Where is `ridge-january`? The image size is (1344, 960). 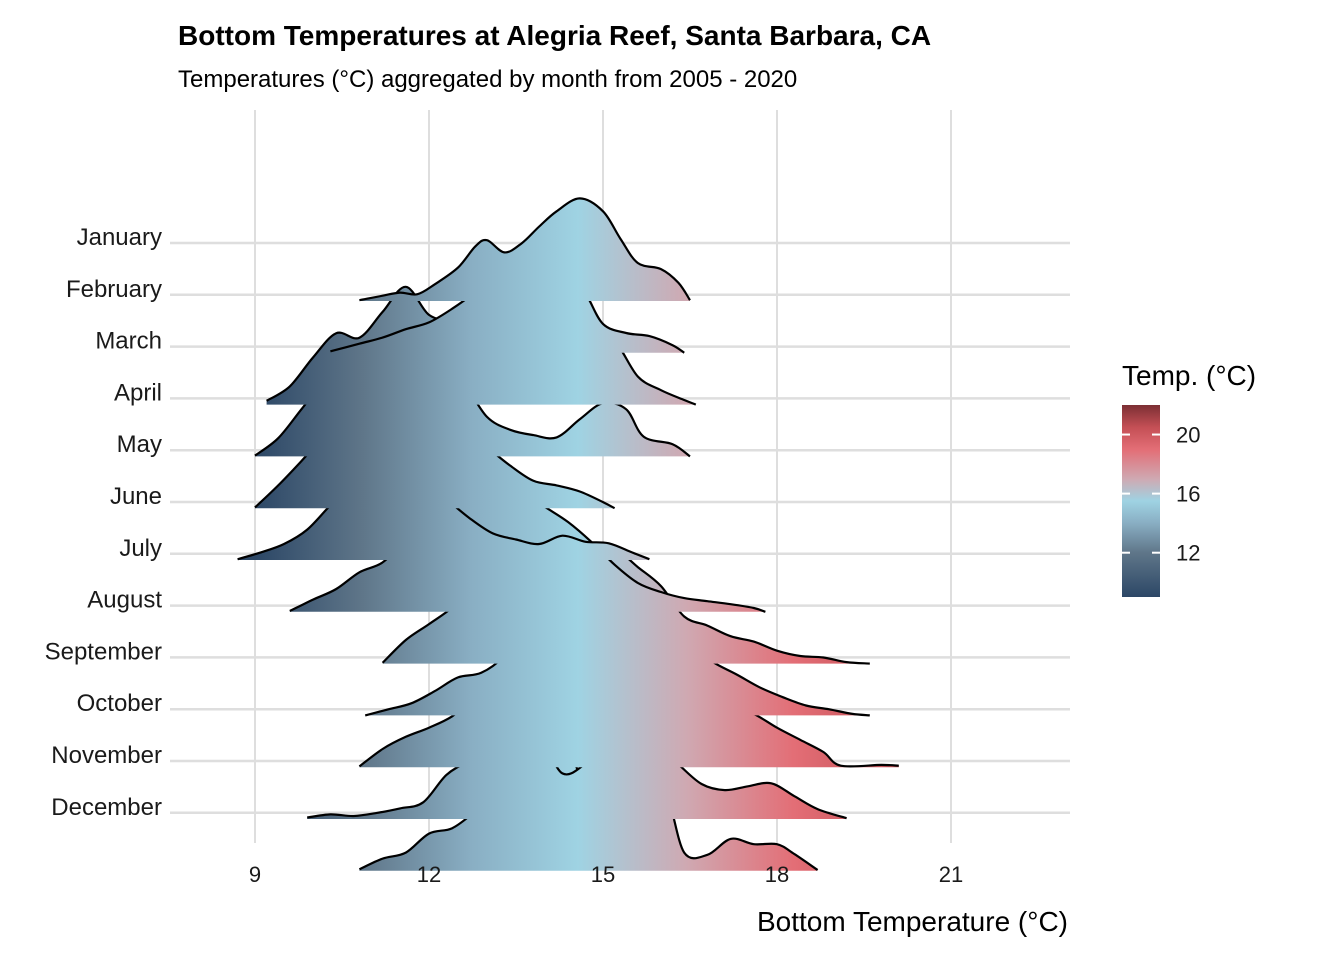
ridge-january is located at coordinates (525, 249).